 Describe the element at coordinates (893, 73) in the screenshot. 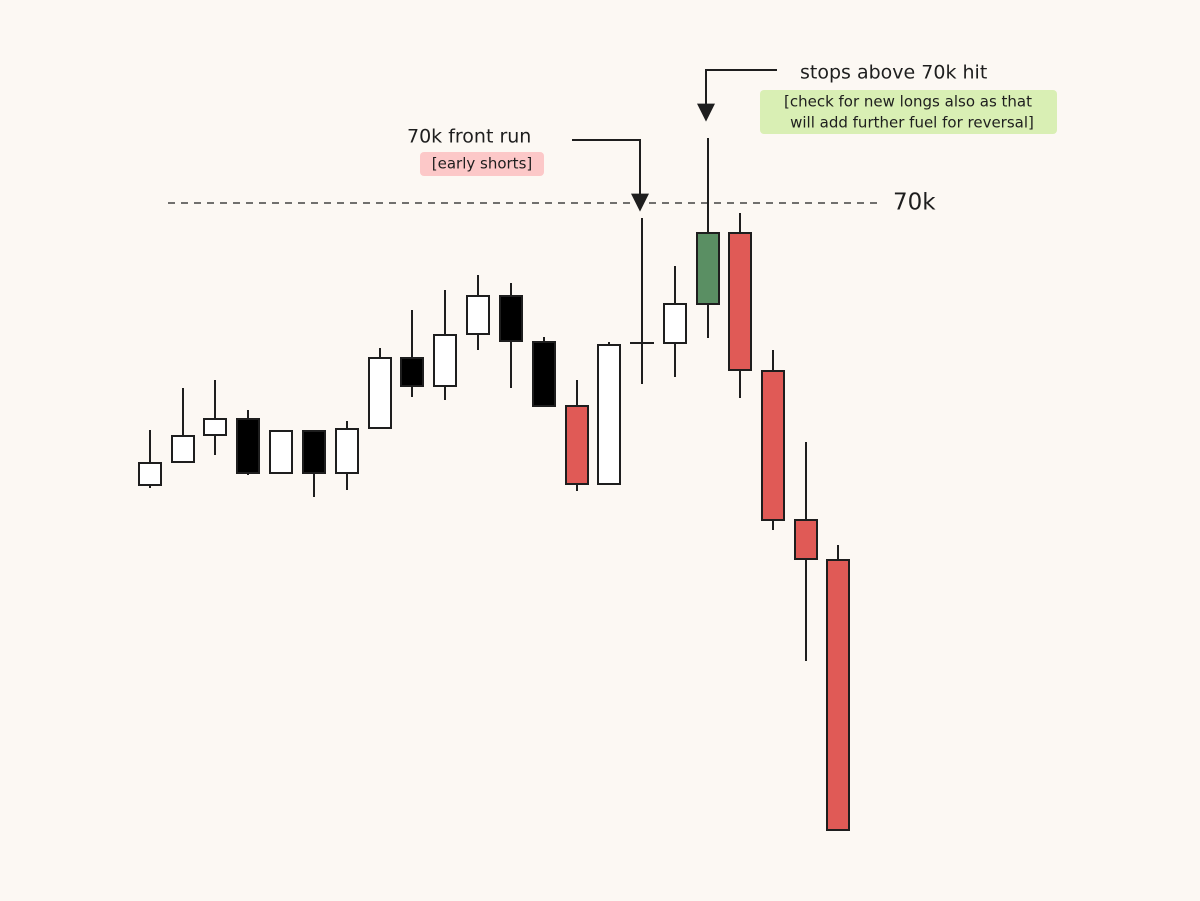

I see `annotation-title: stops above 70k hit` at that location.